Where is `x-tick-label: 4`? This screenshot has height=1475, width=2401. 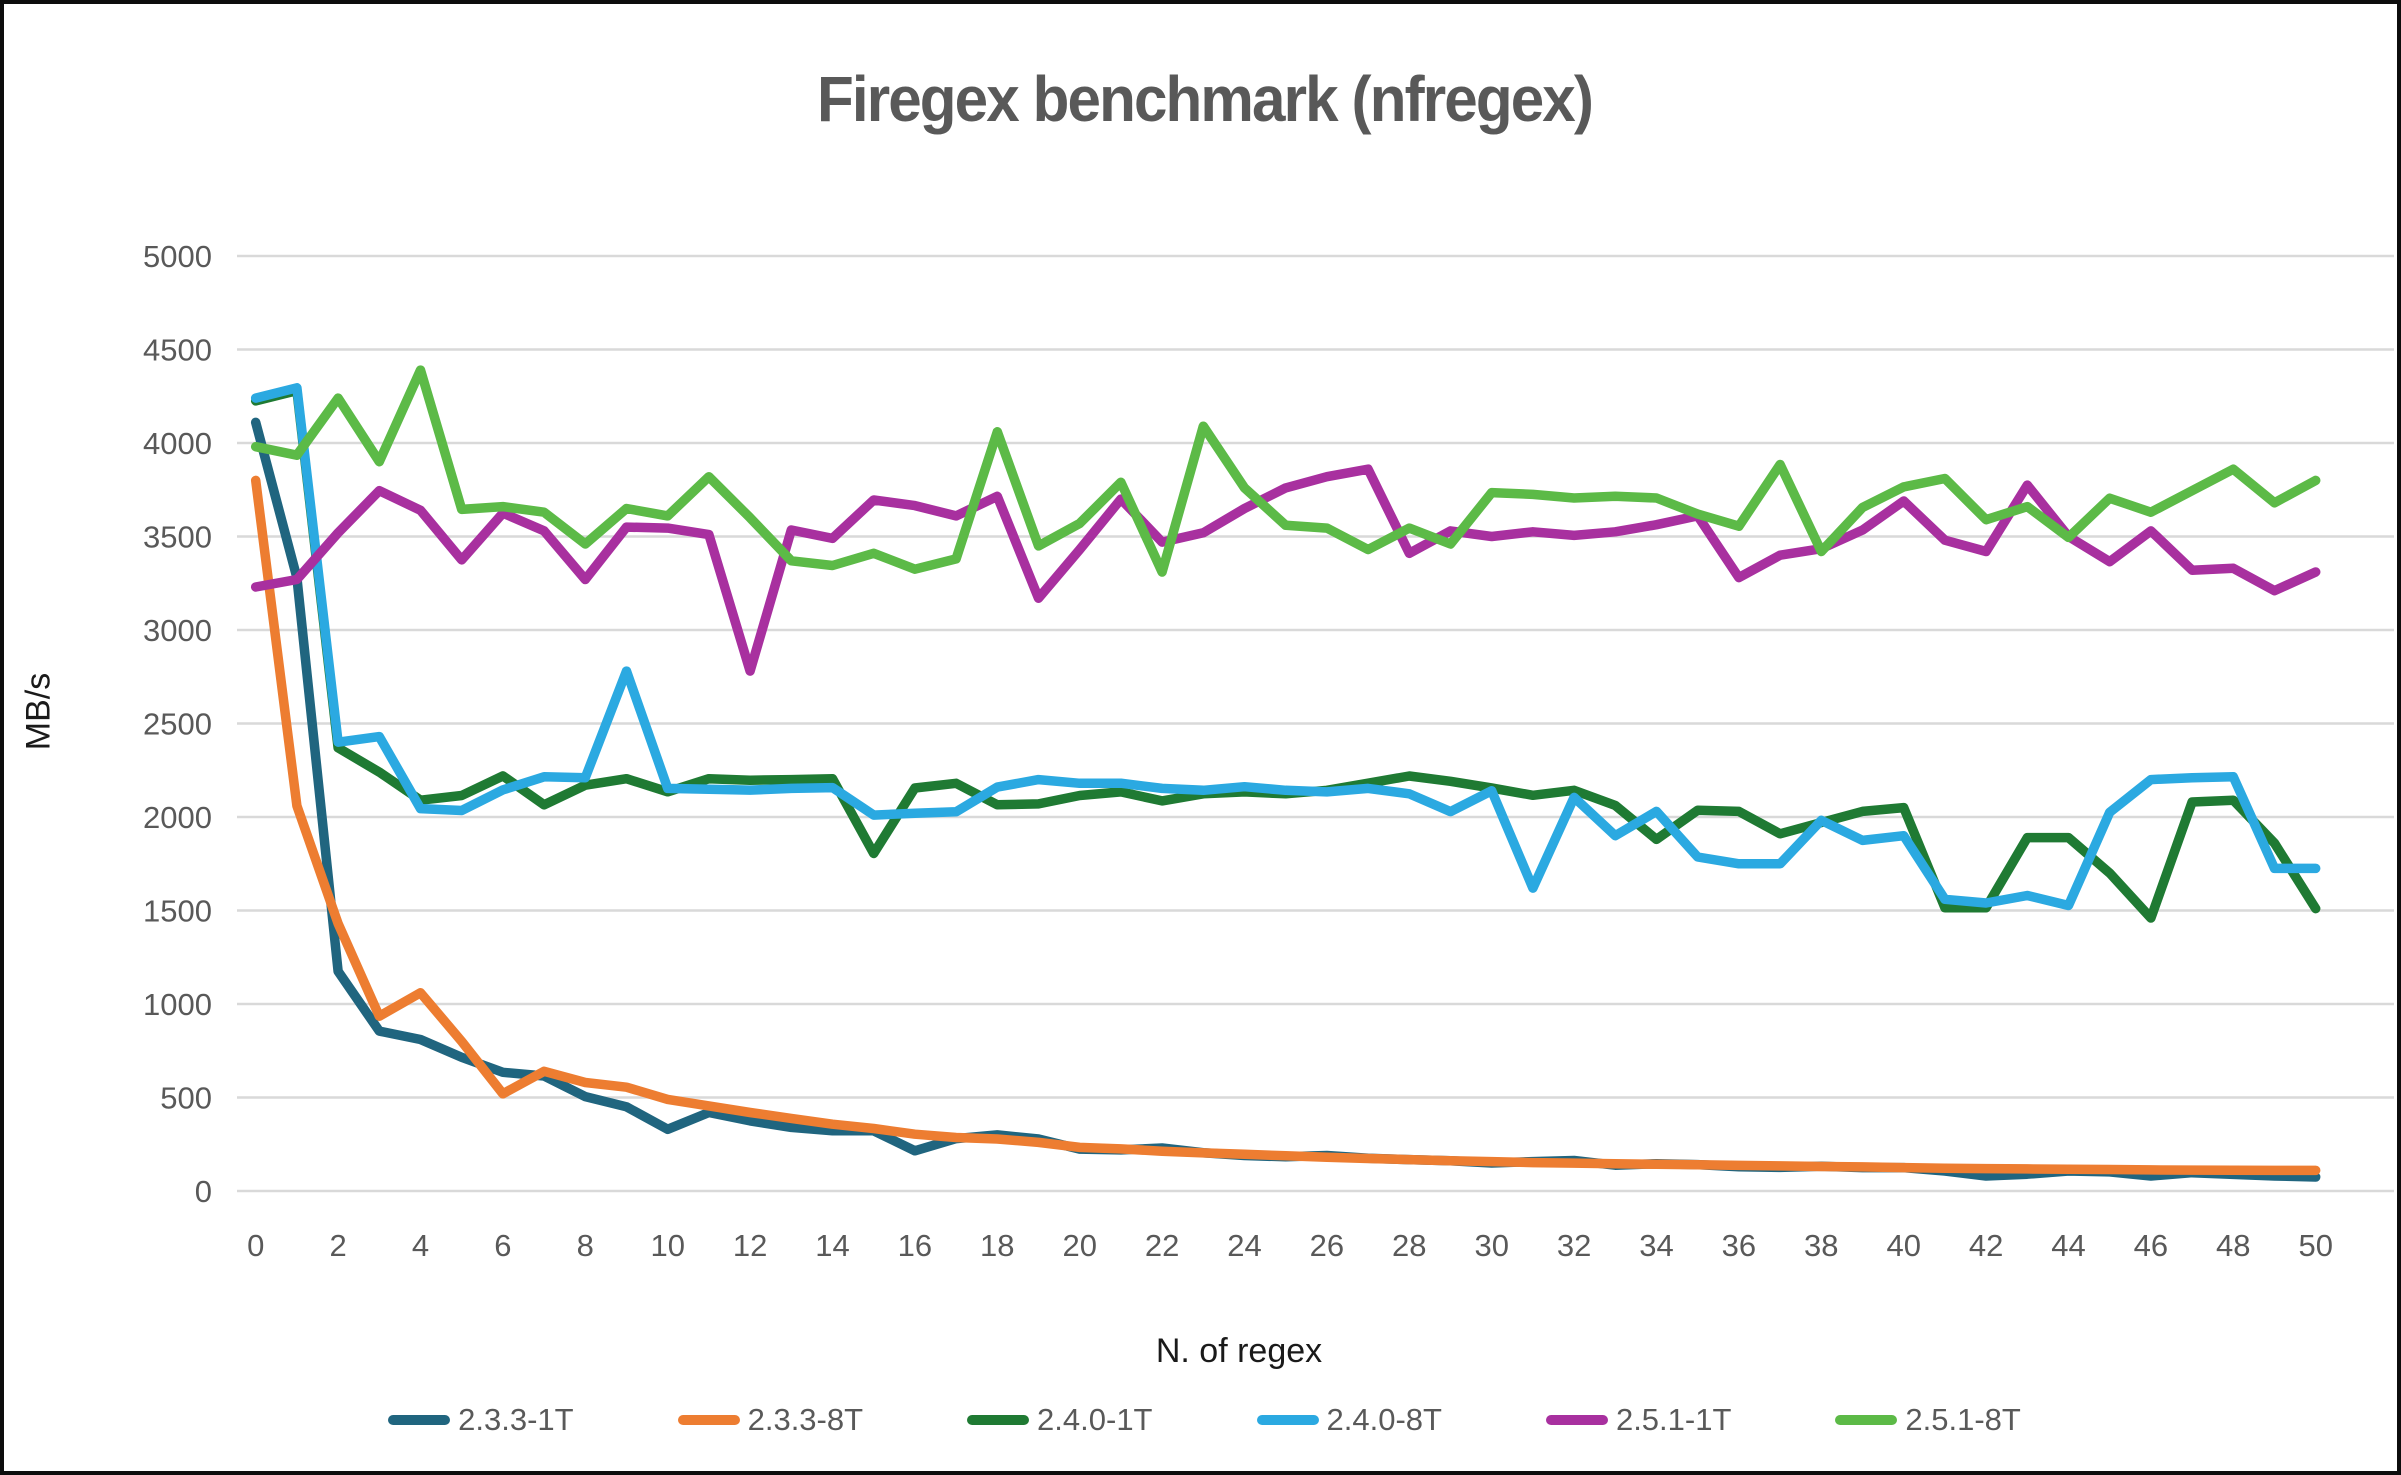 x-tick-label: 4 is located at coordinates (420, 1245).